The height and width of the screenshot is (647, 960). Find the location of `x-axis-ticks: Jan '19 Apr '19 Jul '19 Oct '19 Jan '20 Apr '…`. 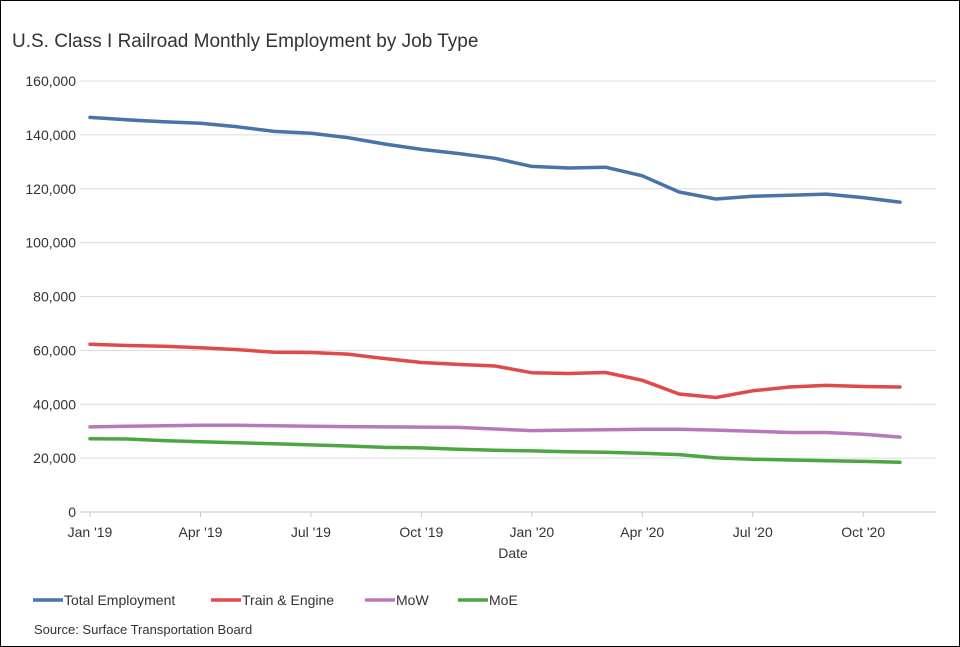

x-axis-ticks: Jan '19 Apr '19 Jul '19 Oct '19 Jan '20 Apr '… is located at coordinates (476, 526).